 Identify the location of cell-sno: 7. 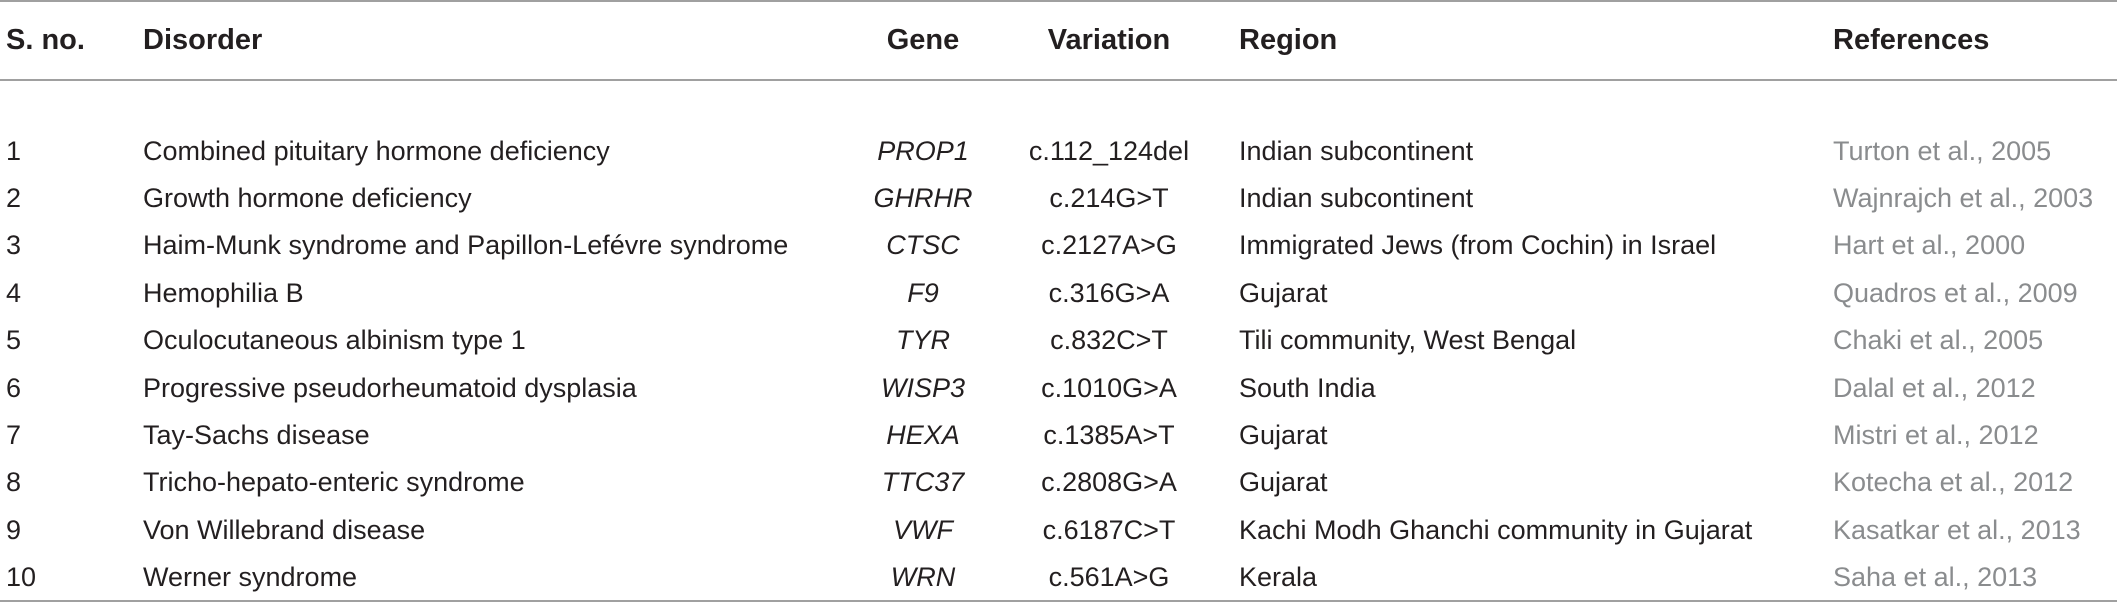
(14, 434).